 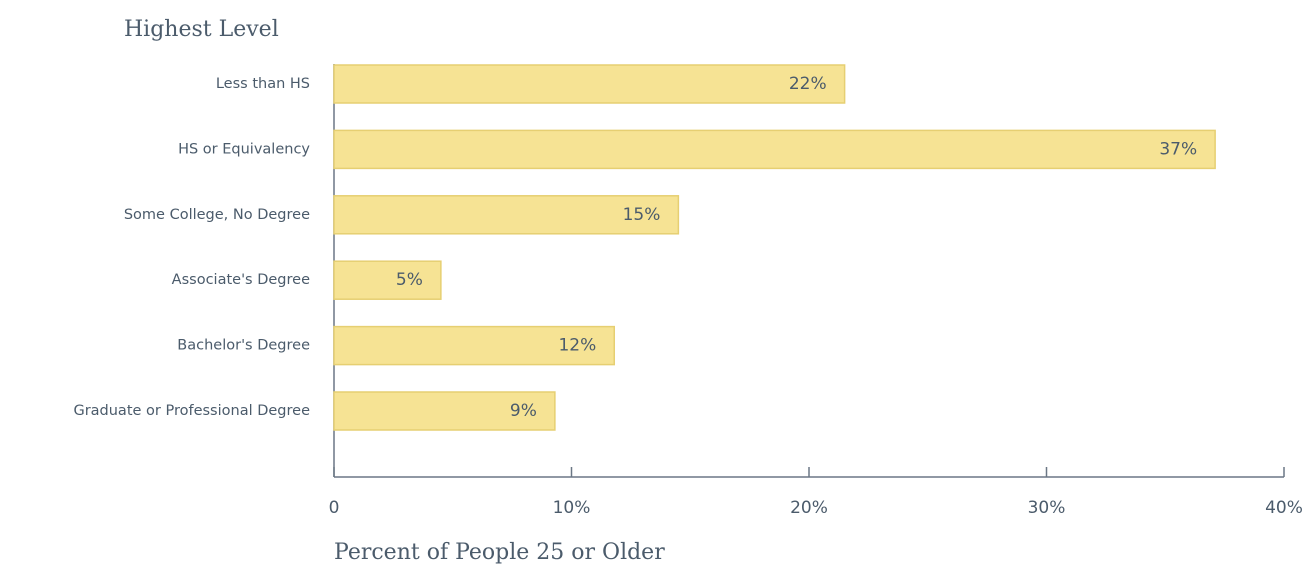 I want to click on x-tick-label: 20%, so click(x=809, y=508).